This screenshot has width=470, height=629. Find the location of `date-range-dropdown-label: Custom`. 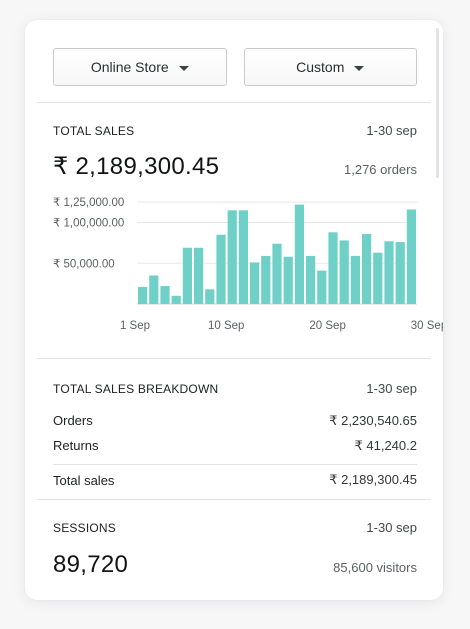

date-range-dropdown-label: Custom is located at coordinates (320, 67).